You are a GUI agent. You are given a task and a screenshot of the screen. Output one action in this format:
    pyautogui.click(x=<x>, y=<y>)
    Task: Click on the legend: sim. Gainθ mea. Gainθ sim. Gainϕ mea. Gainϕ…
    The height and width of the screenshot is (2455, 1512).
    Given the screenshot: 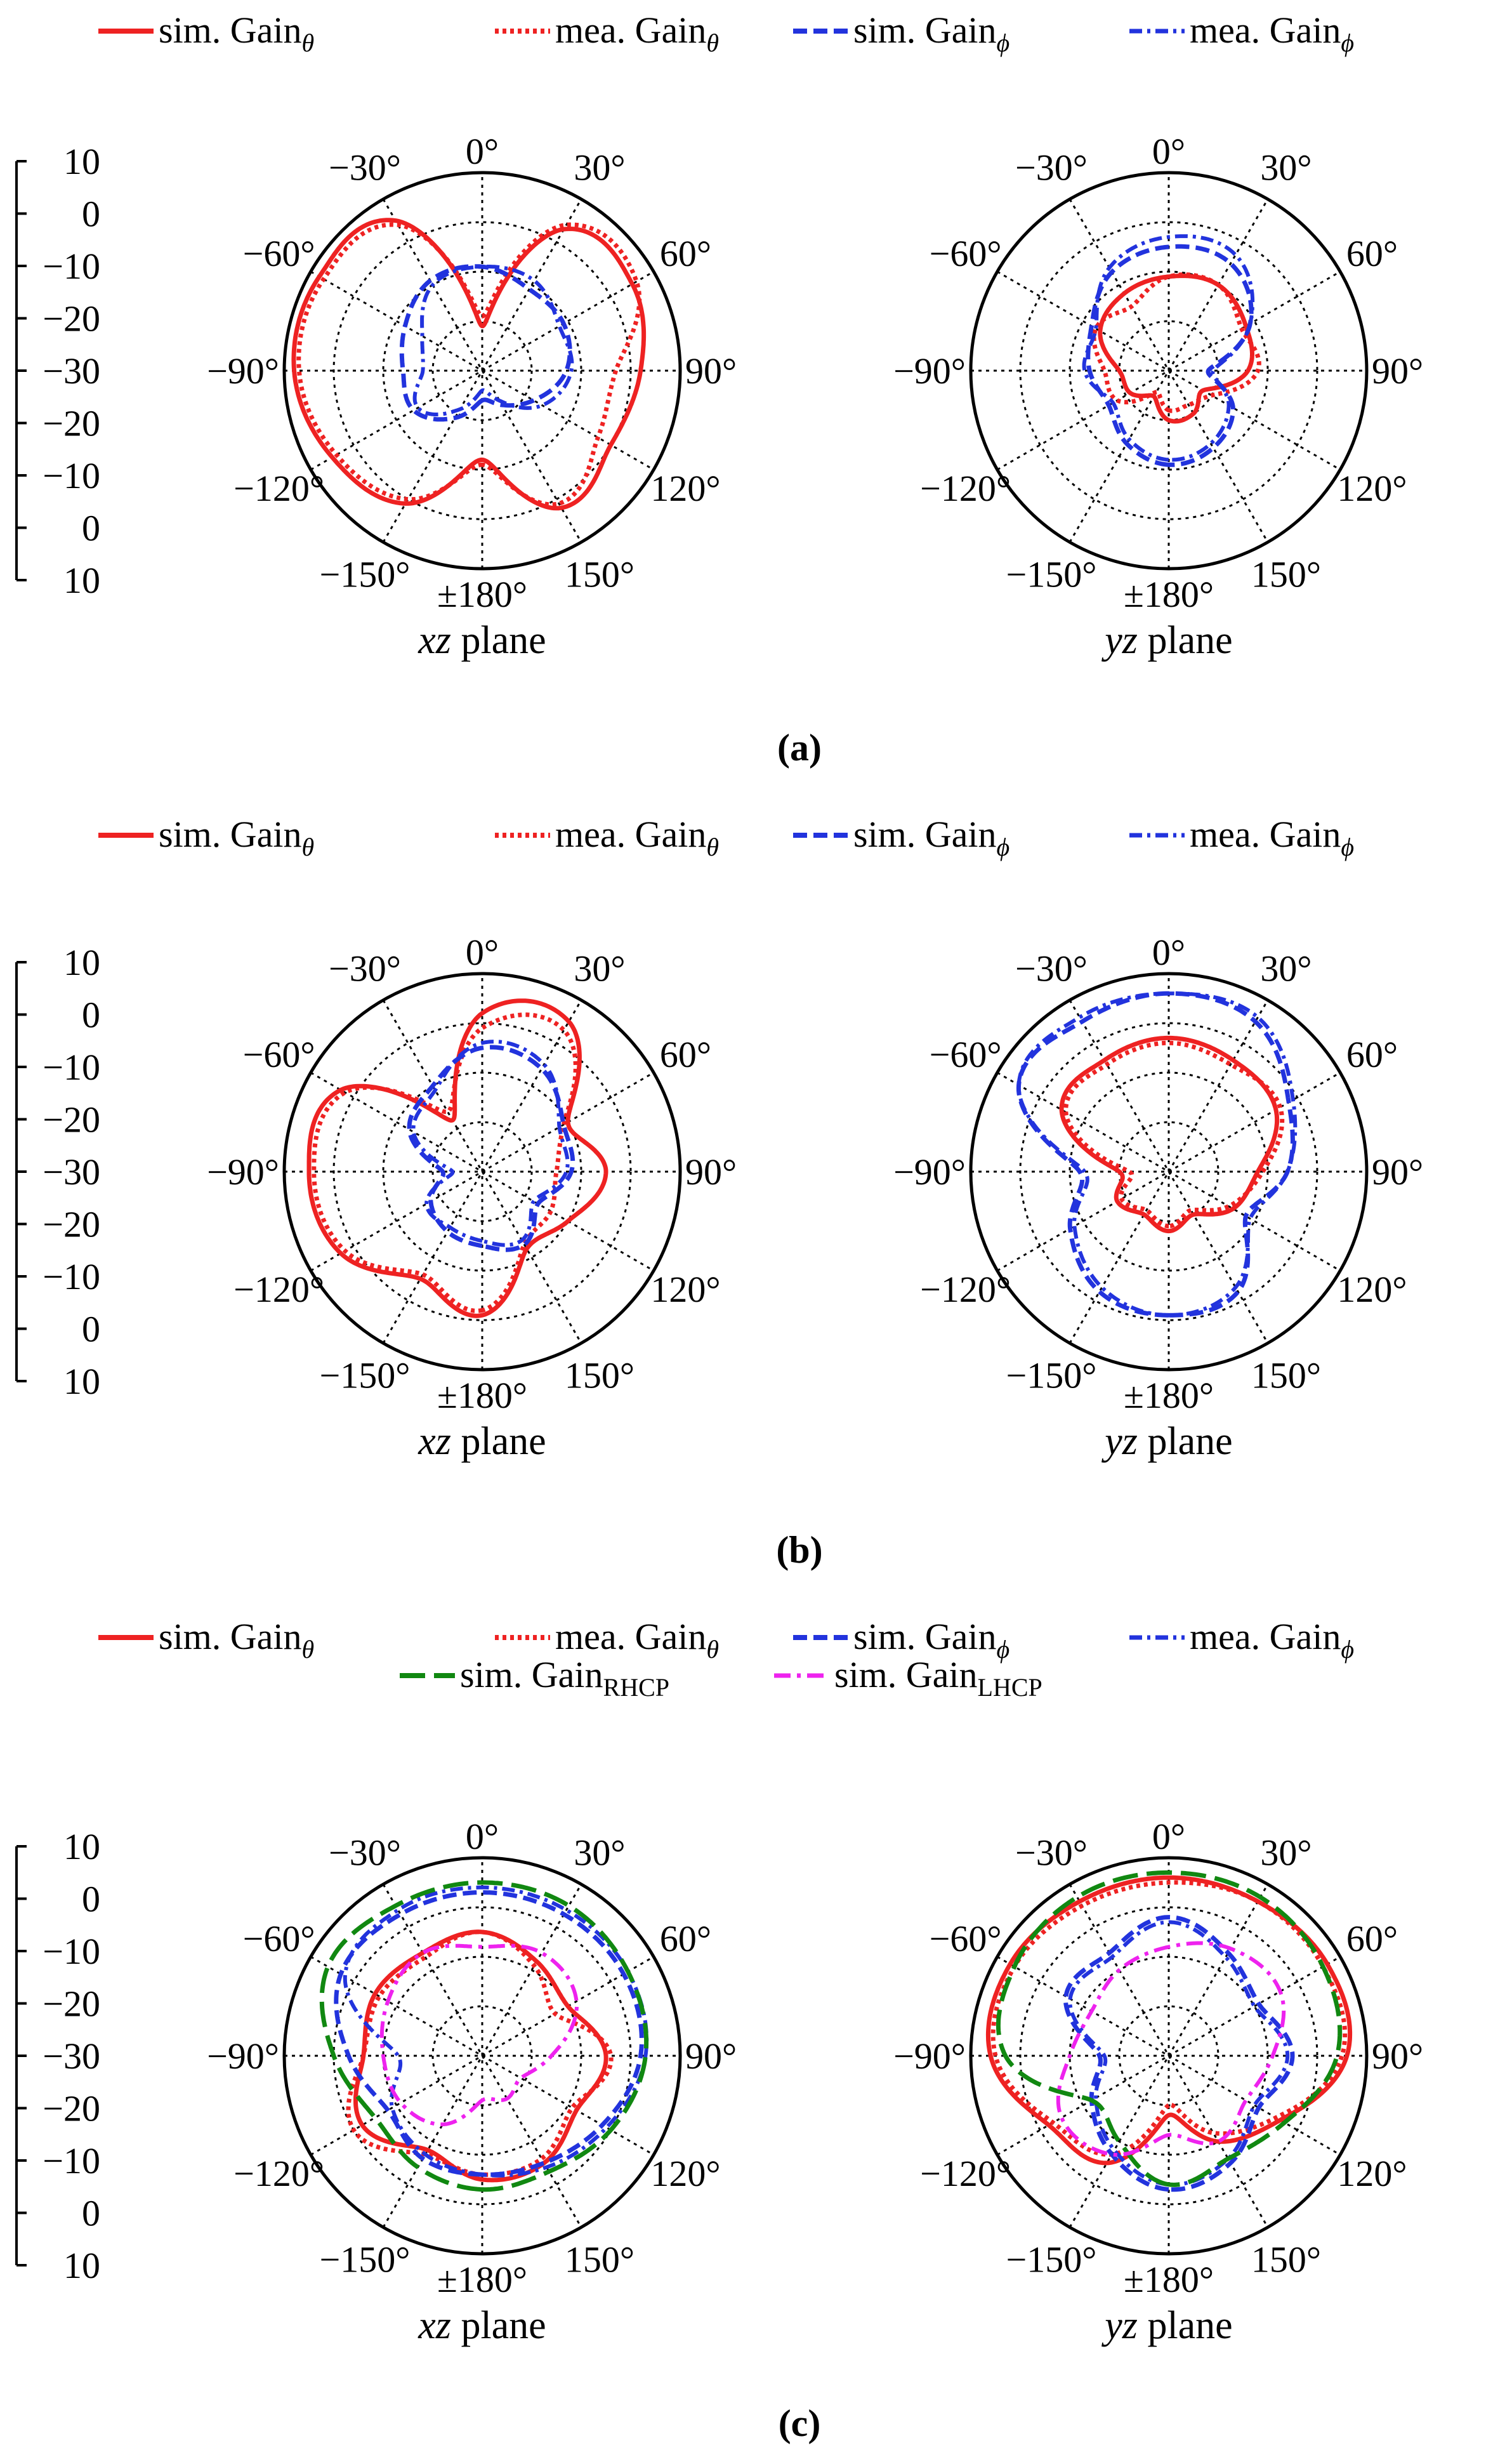 What is the action you would take?
    pyautogui.click(x=726, y=1659)
    